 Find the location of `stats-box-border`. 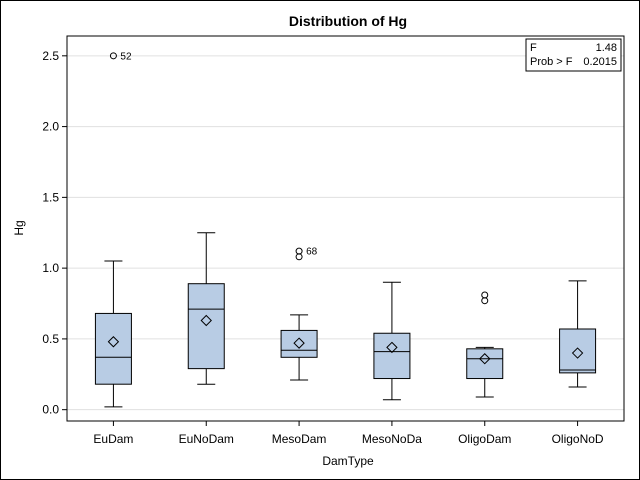

stats-box-border is located at coordinates (573, 55).